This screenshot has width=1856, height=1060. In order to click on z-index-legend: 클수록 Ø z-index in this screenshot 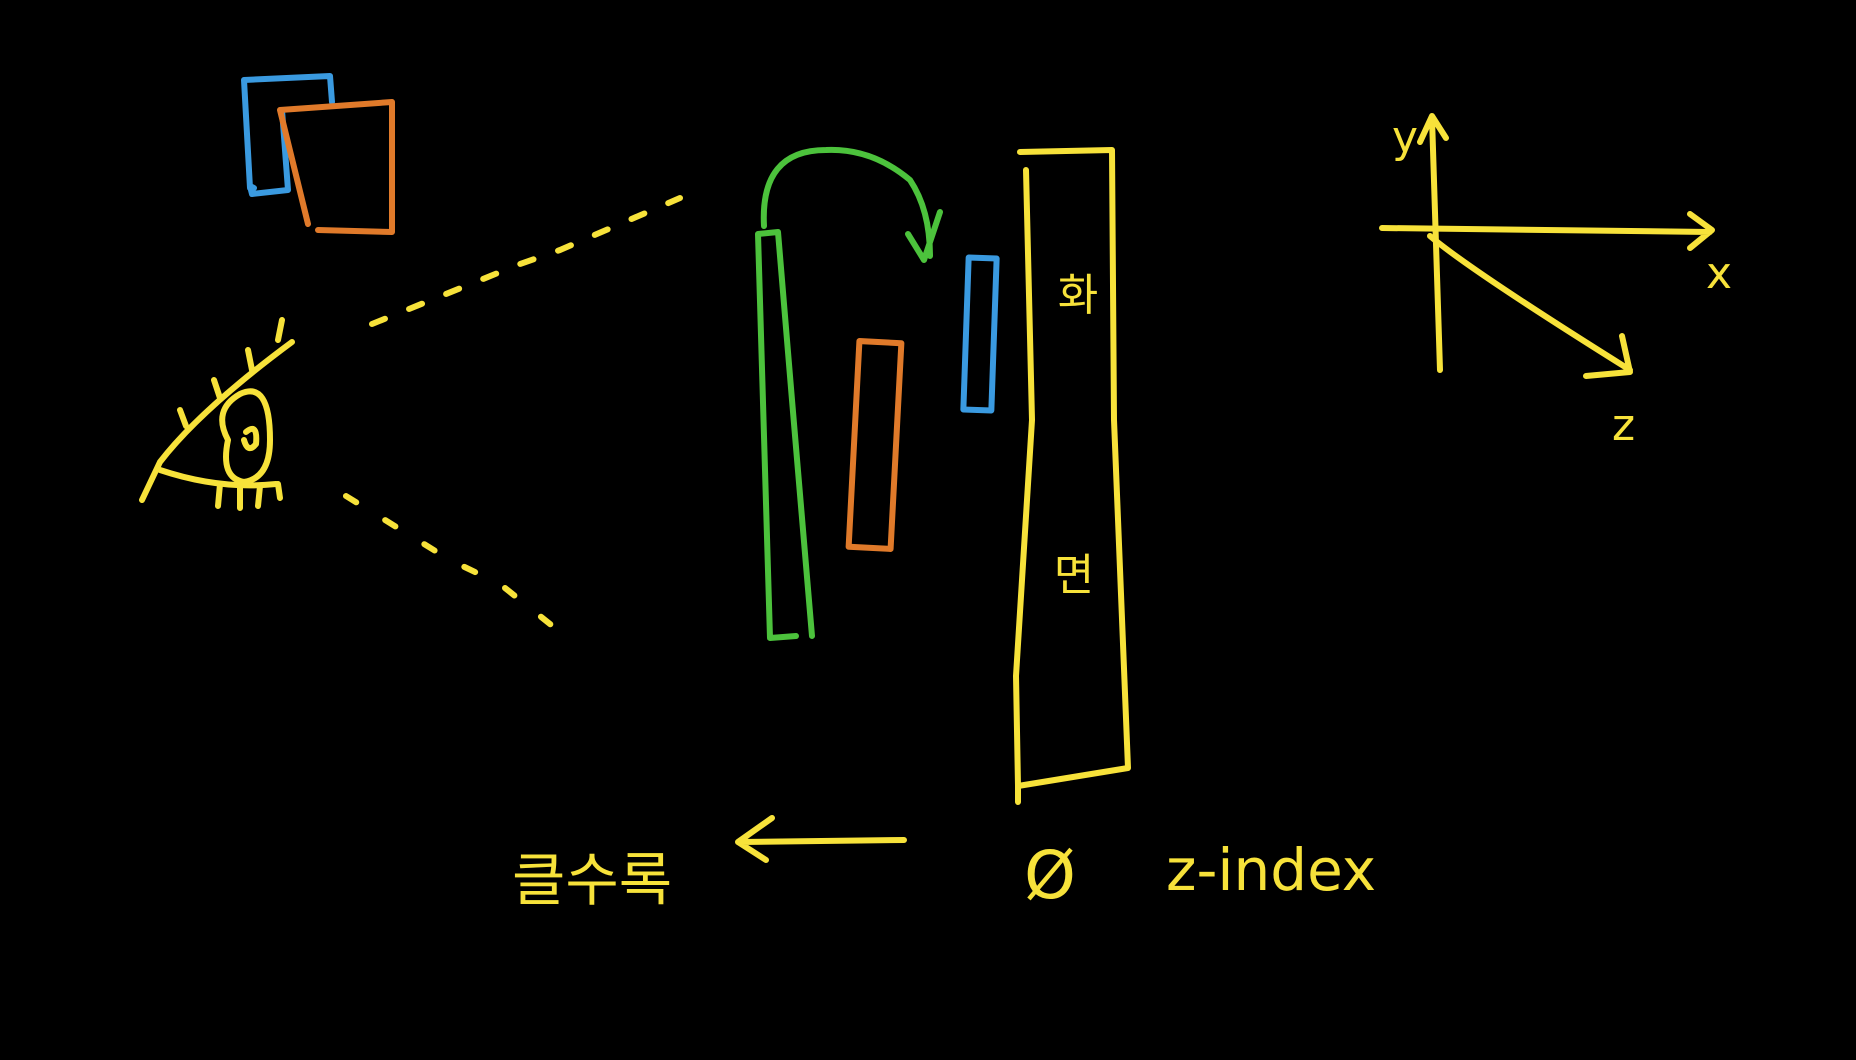, I will do `click(944, 864)`.